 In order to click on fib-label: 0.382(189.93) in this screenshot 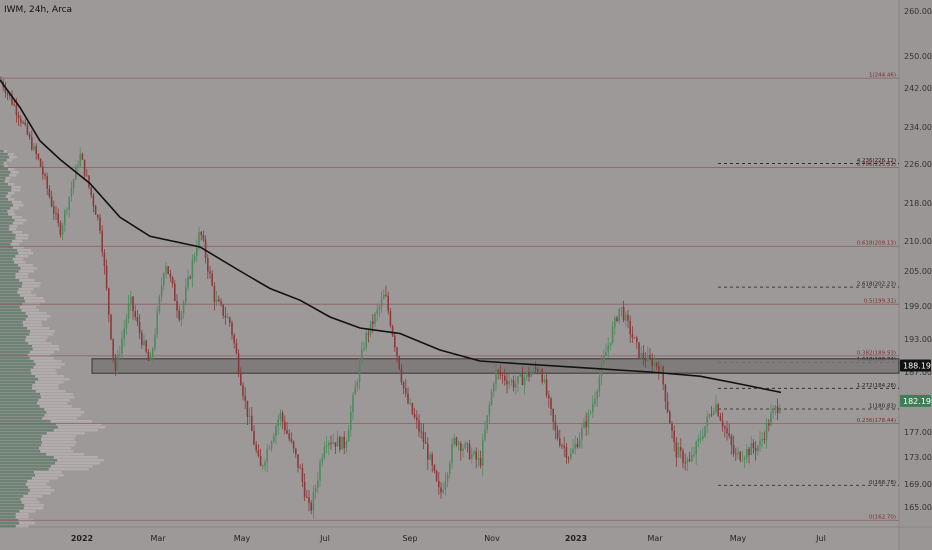, I will do `click(876, 353)`.